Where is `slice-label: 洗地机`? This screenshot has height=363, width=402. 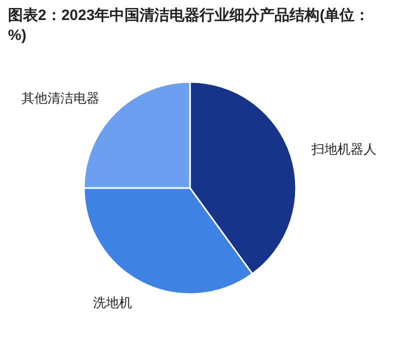
slice-label: 洗地机 is located at coordinates (112, 302).